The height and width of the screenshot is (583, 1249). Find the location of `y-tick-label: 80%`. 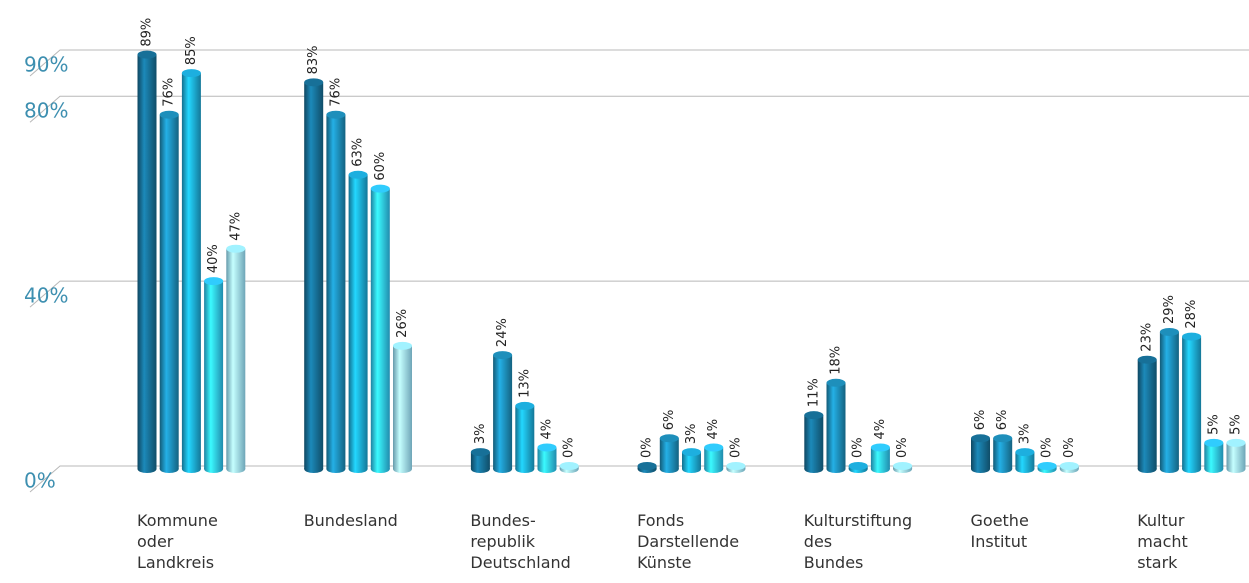

y-tick-label: 80% is located at coordinates (46, 111).